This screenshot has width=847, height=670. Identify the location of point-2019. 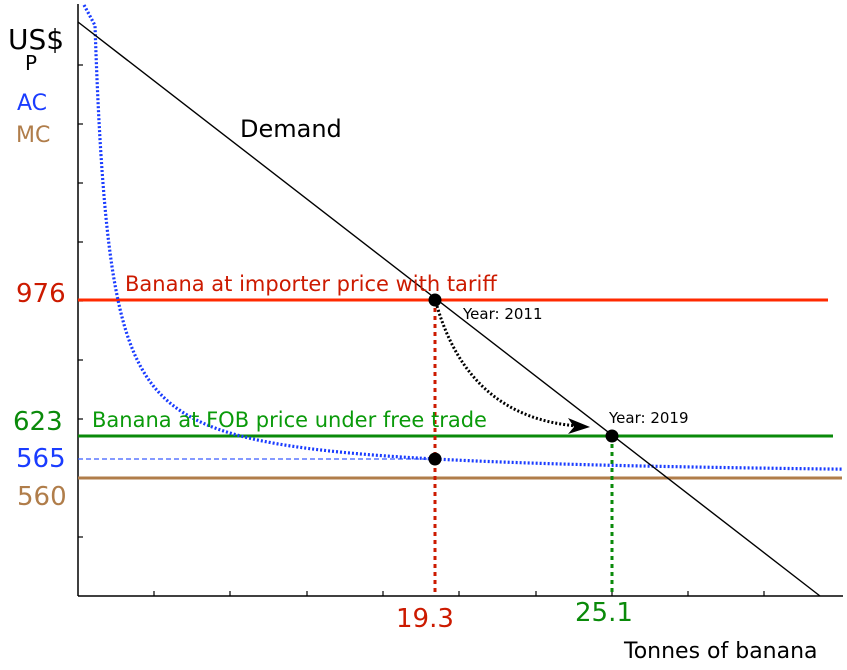
(612, 436).